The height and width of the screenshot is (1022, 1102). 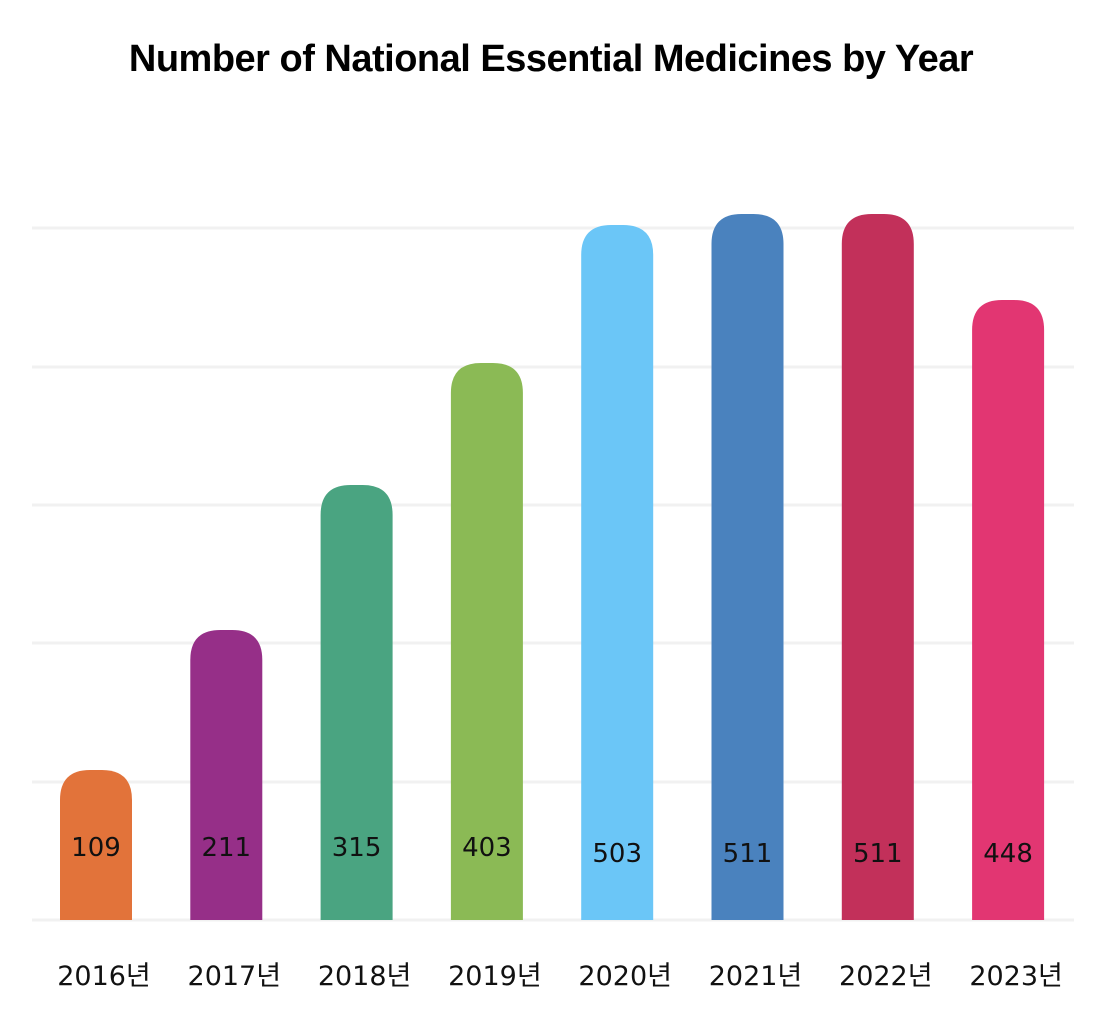 What do you see at coordinates (357, 848) in the screenshot?
I see `data-label: 315` at bounding box center [357, 848].